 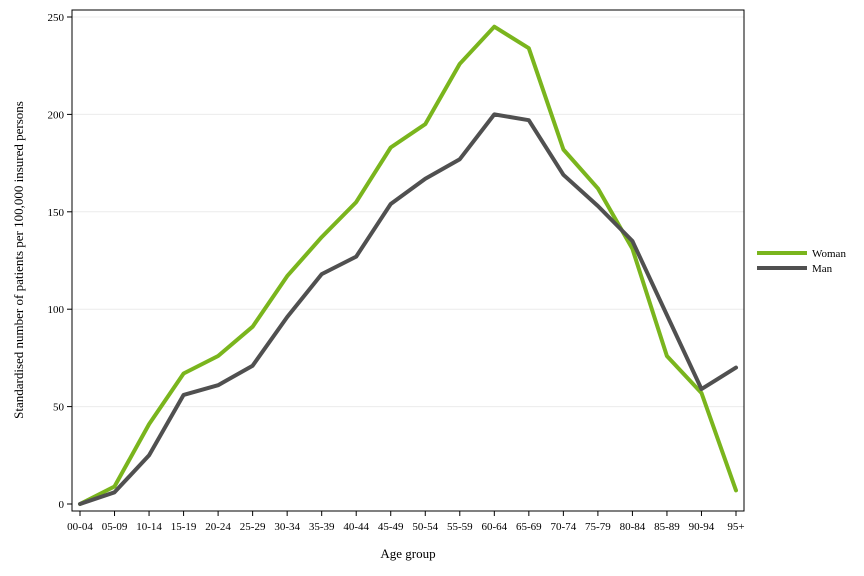 I want to click on x-tick-label: 30-34, so click(x=287, y=527).